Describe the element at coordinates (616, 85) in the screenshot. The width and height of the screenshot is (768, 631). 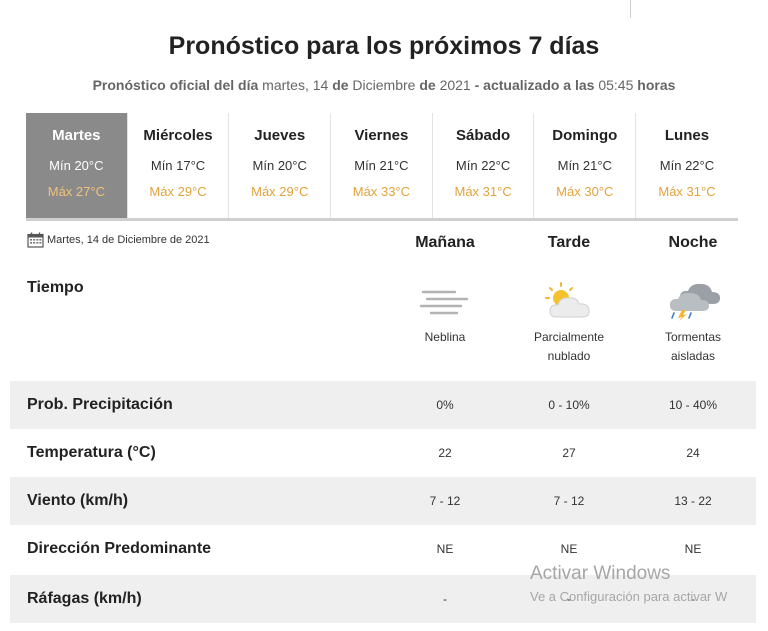
I see `subtitle-time: 05:45` at that location.